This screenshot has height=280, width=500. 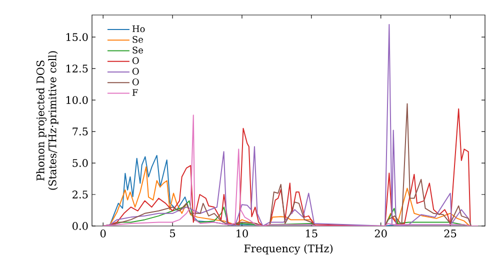 I want to click on x-tick-label: 0, so click(x=103, y=234).